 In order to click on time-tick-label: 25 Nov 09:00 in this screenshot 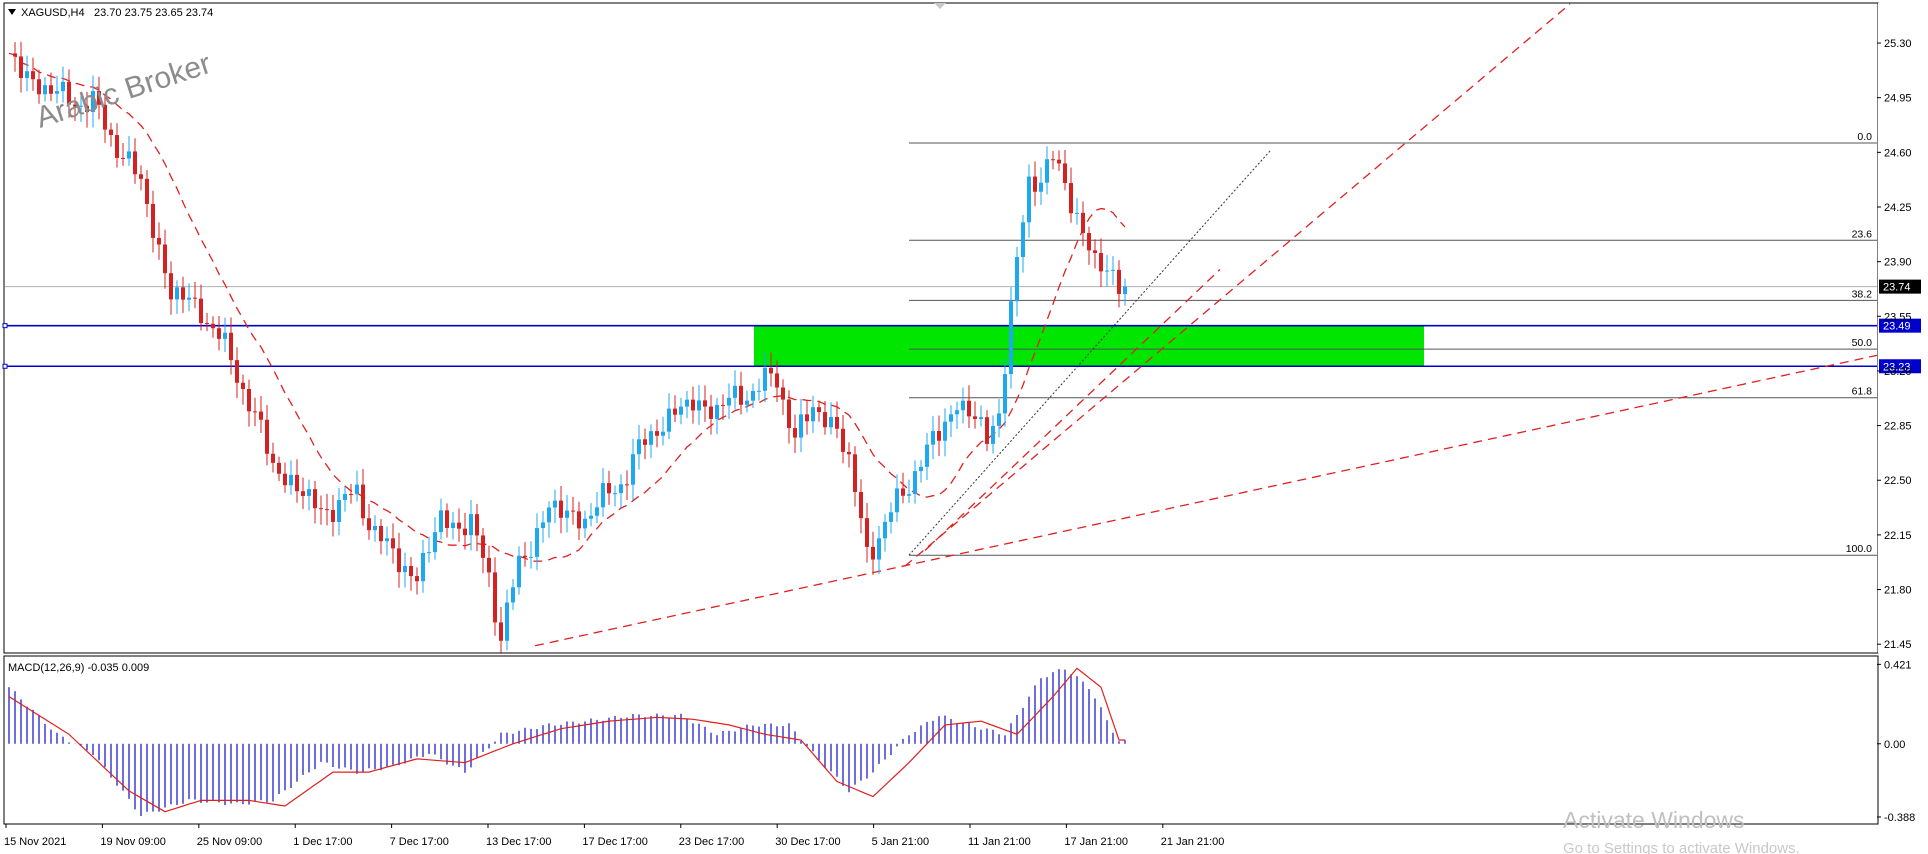, I will do `click(229, 842)`.